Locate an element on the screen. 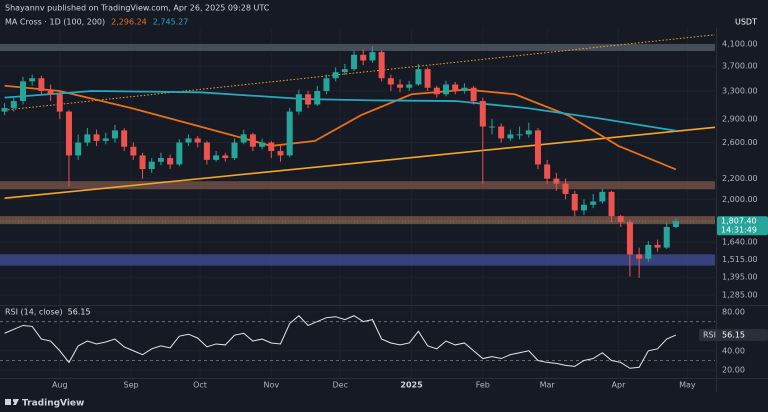 Image resolution: width=768 pixels, height=412 pixels. x-tick-label: May is located at coordinates (687, 385).